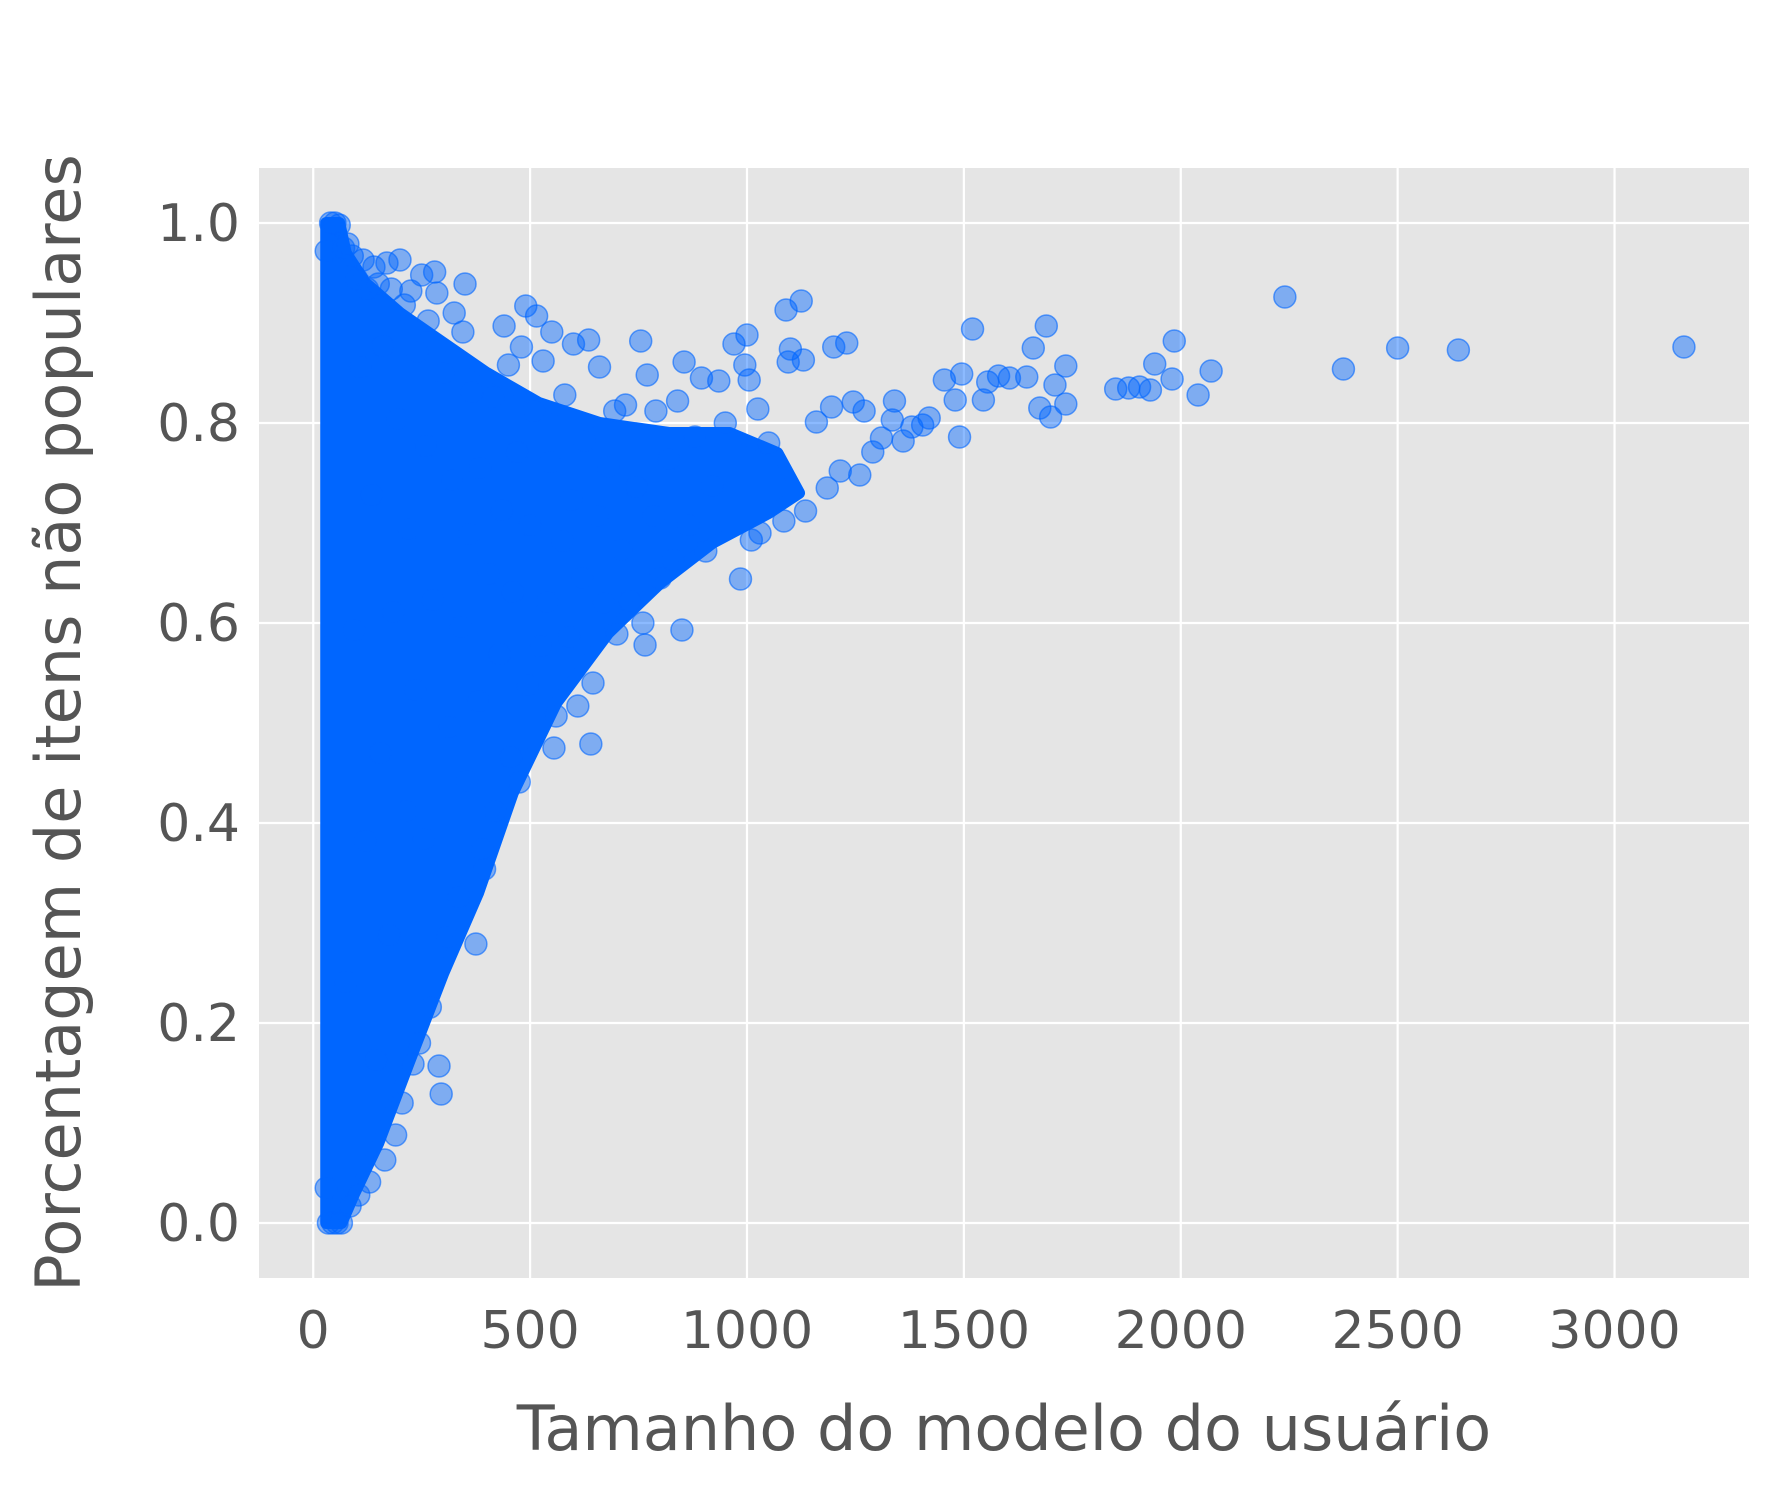 The width and height of the screenshot is (1773, 1489). I want to click on x-tick-label: 2500, so click(1397, 1331).